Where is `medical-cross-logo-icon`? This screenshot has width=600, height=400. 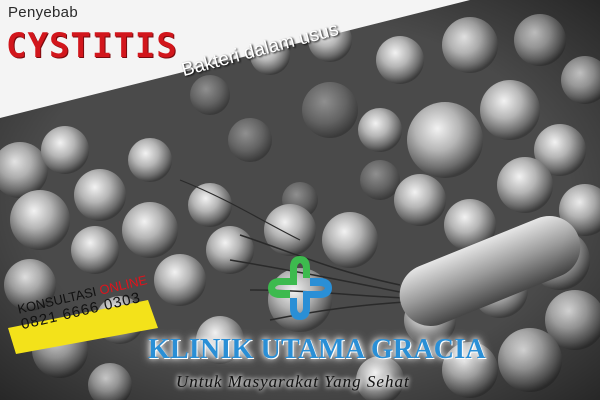
medical-cross-logo-icon is located at coordinates (300, 288).